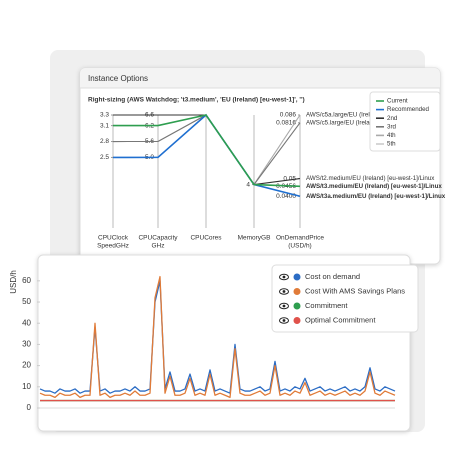  What do you see at coordinates (26, 301) in the screenshot?
I see `y-tick-label: 50` at bounding box center [26, 301].